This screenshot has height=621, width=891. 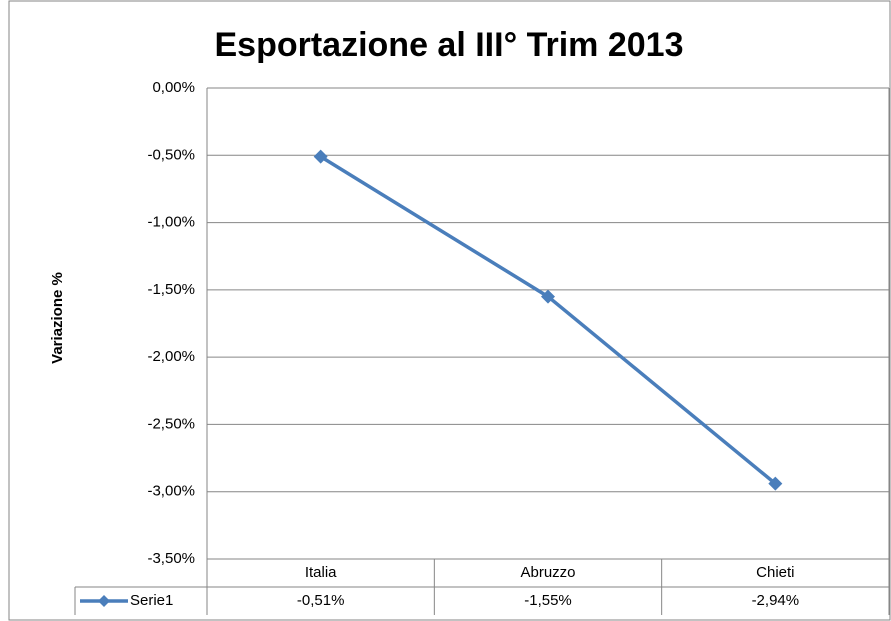 I want to click on legend-label: Serie1, so click(x=151, y=600).